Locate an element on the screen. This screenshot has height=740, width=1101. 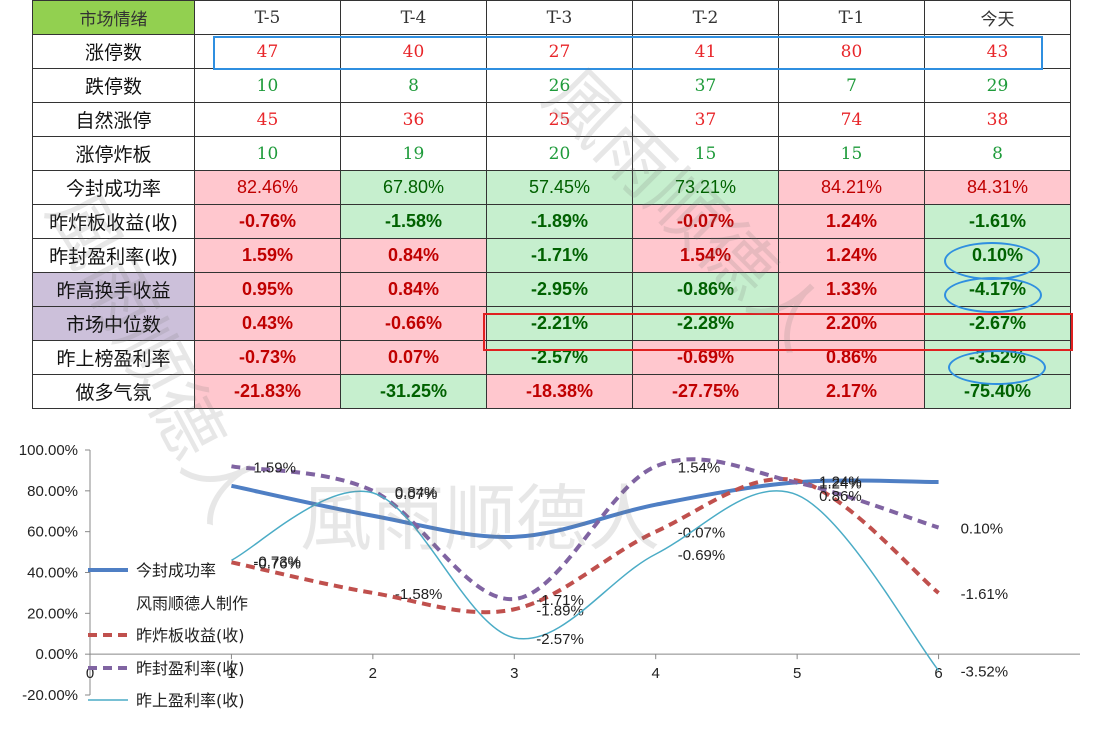
x-tick-label: 4 is located at coordinates (656, 673).